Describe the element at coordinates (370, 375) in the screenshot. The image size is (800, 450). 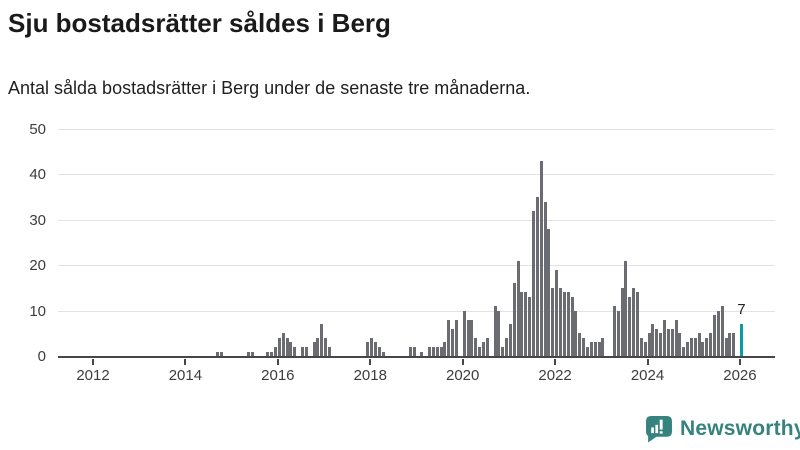
I see `x-tick-label: 2018` at that location.